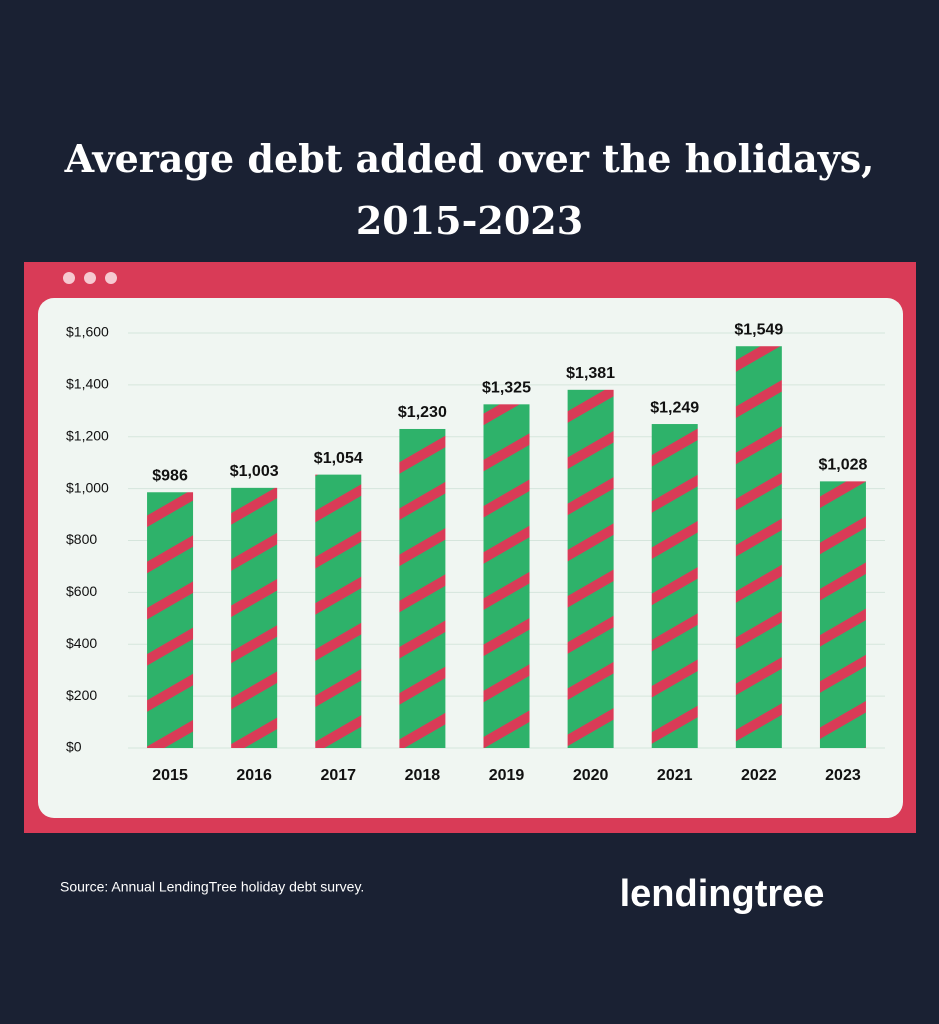 The image size is (939, 1024). I want to click on y-tick-label: $600, so click(81, 591).